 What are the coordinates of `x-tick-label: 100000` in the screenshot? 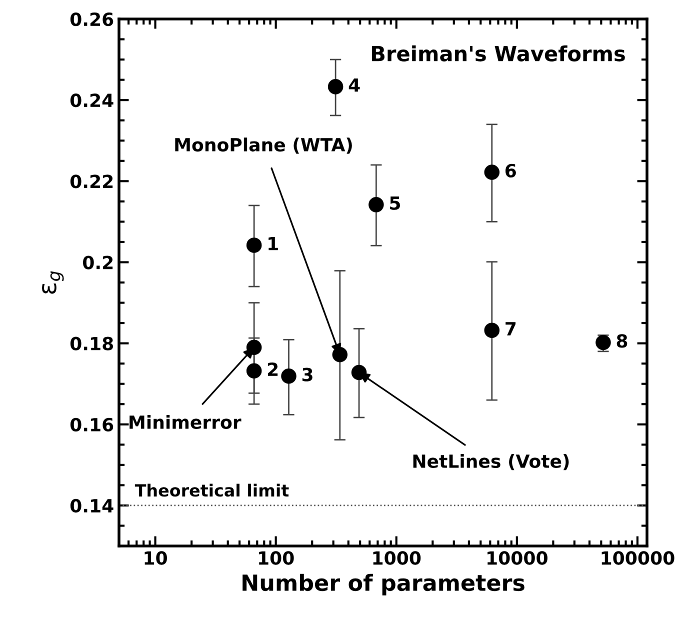 It's located at (638, 558).